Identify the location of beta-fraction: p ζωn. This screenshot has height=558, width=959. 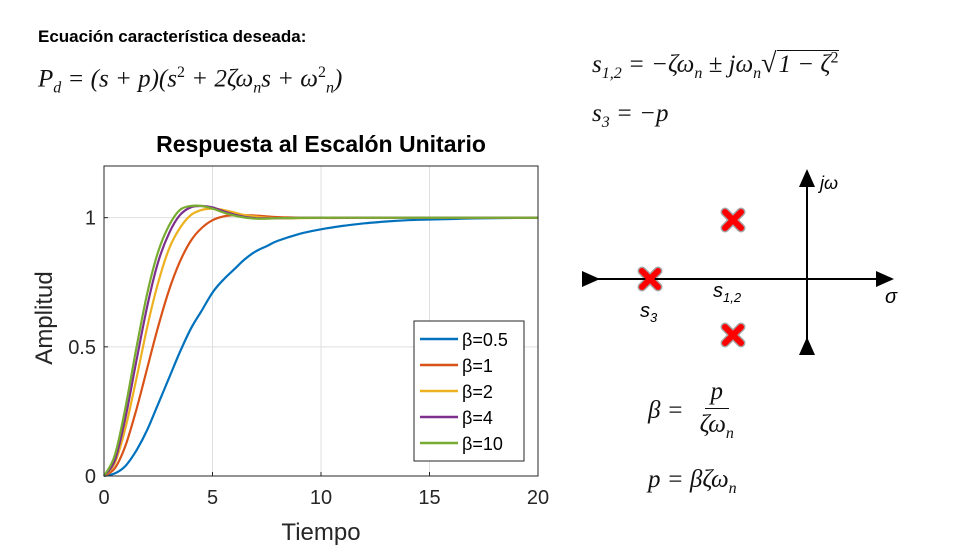
(717, 410).